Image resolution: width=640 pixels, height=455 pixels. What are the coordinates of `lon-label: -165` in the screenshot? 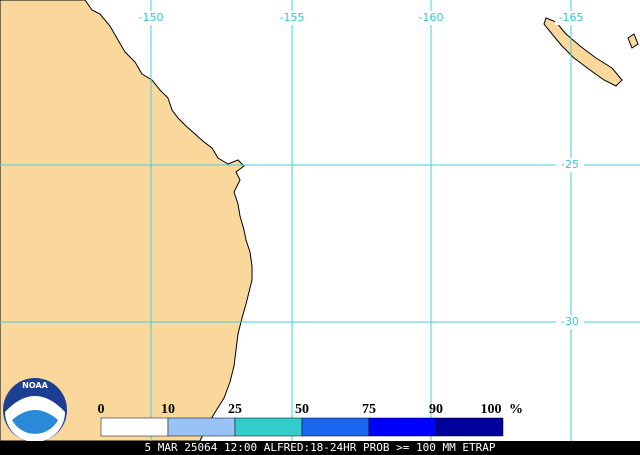 It's located at (571, 17).